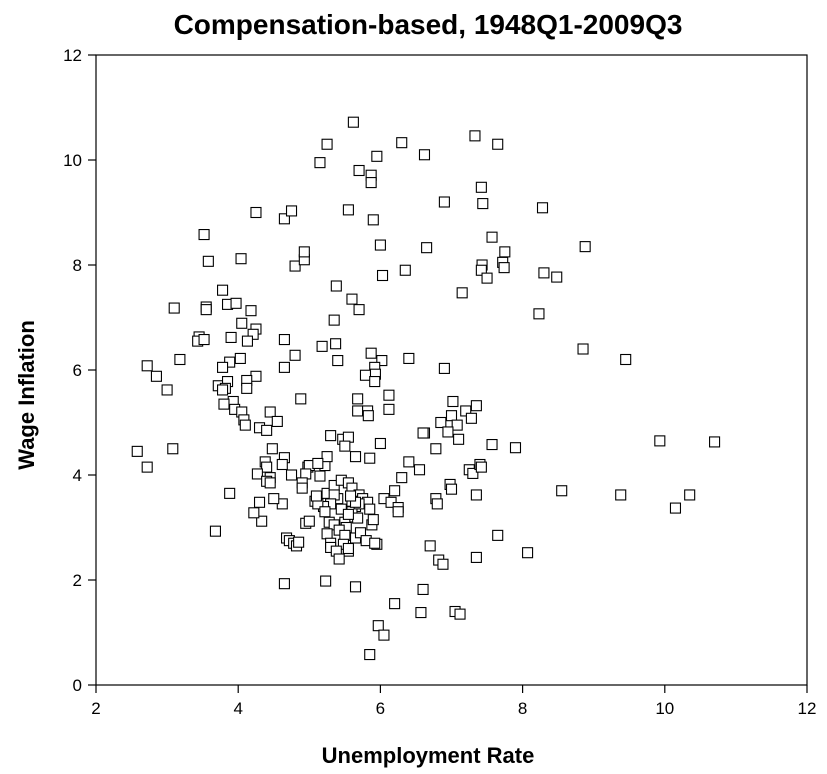  Describe the element at coordinates (664, 708) in the screenshot. I see `x-tick-label: 10` at that location.